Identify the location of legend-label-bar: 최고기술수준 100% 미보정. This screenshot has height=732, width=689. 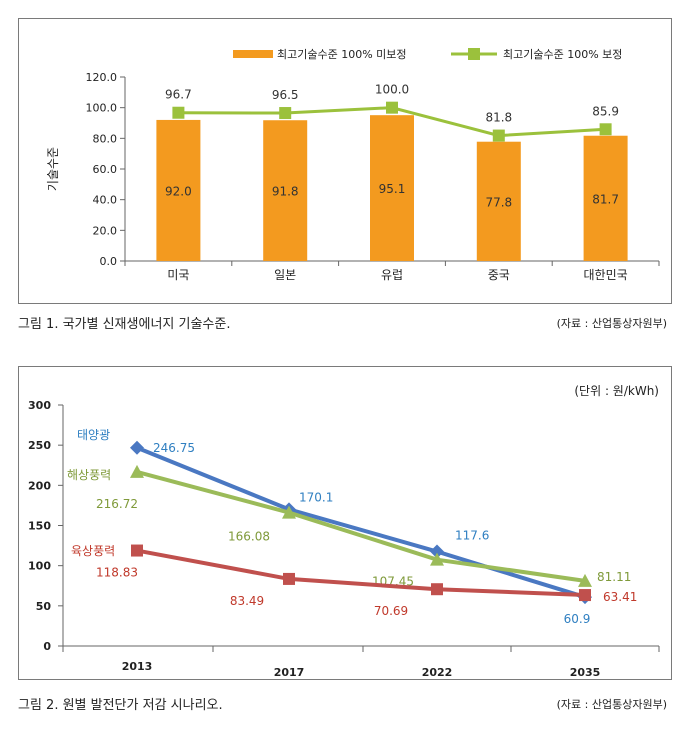
(342, 54).